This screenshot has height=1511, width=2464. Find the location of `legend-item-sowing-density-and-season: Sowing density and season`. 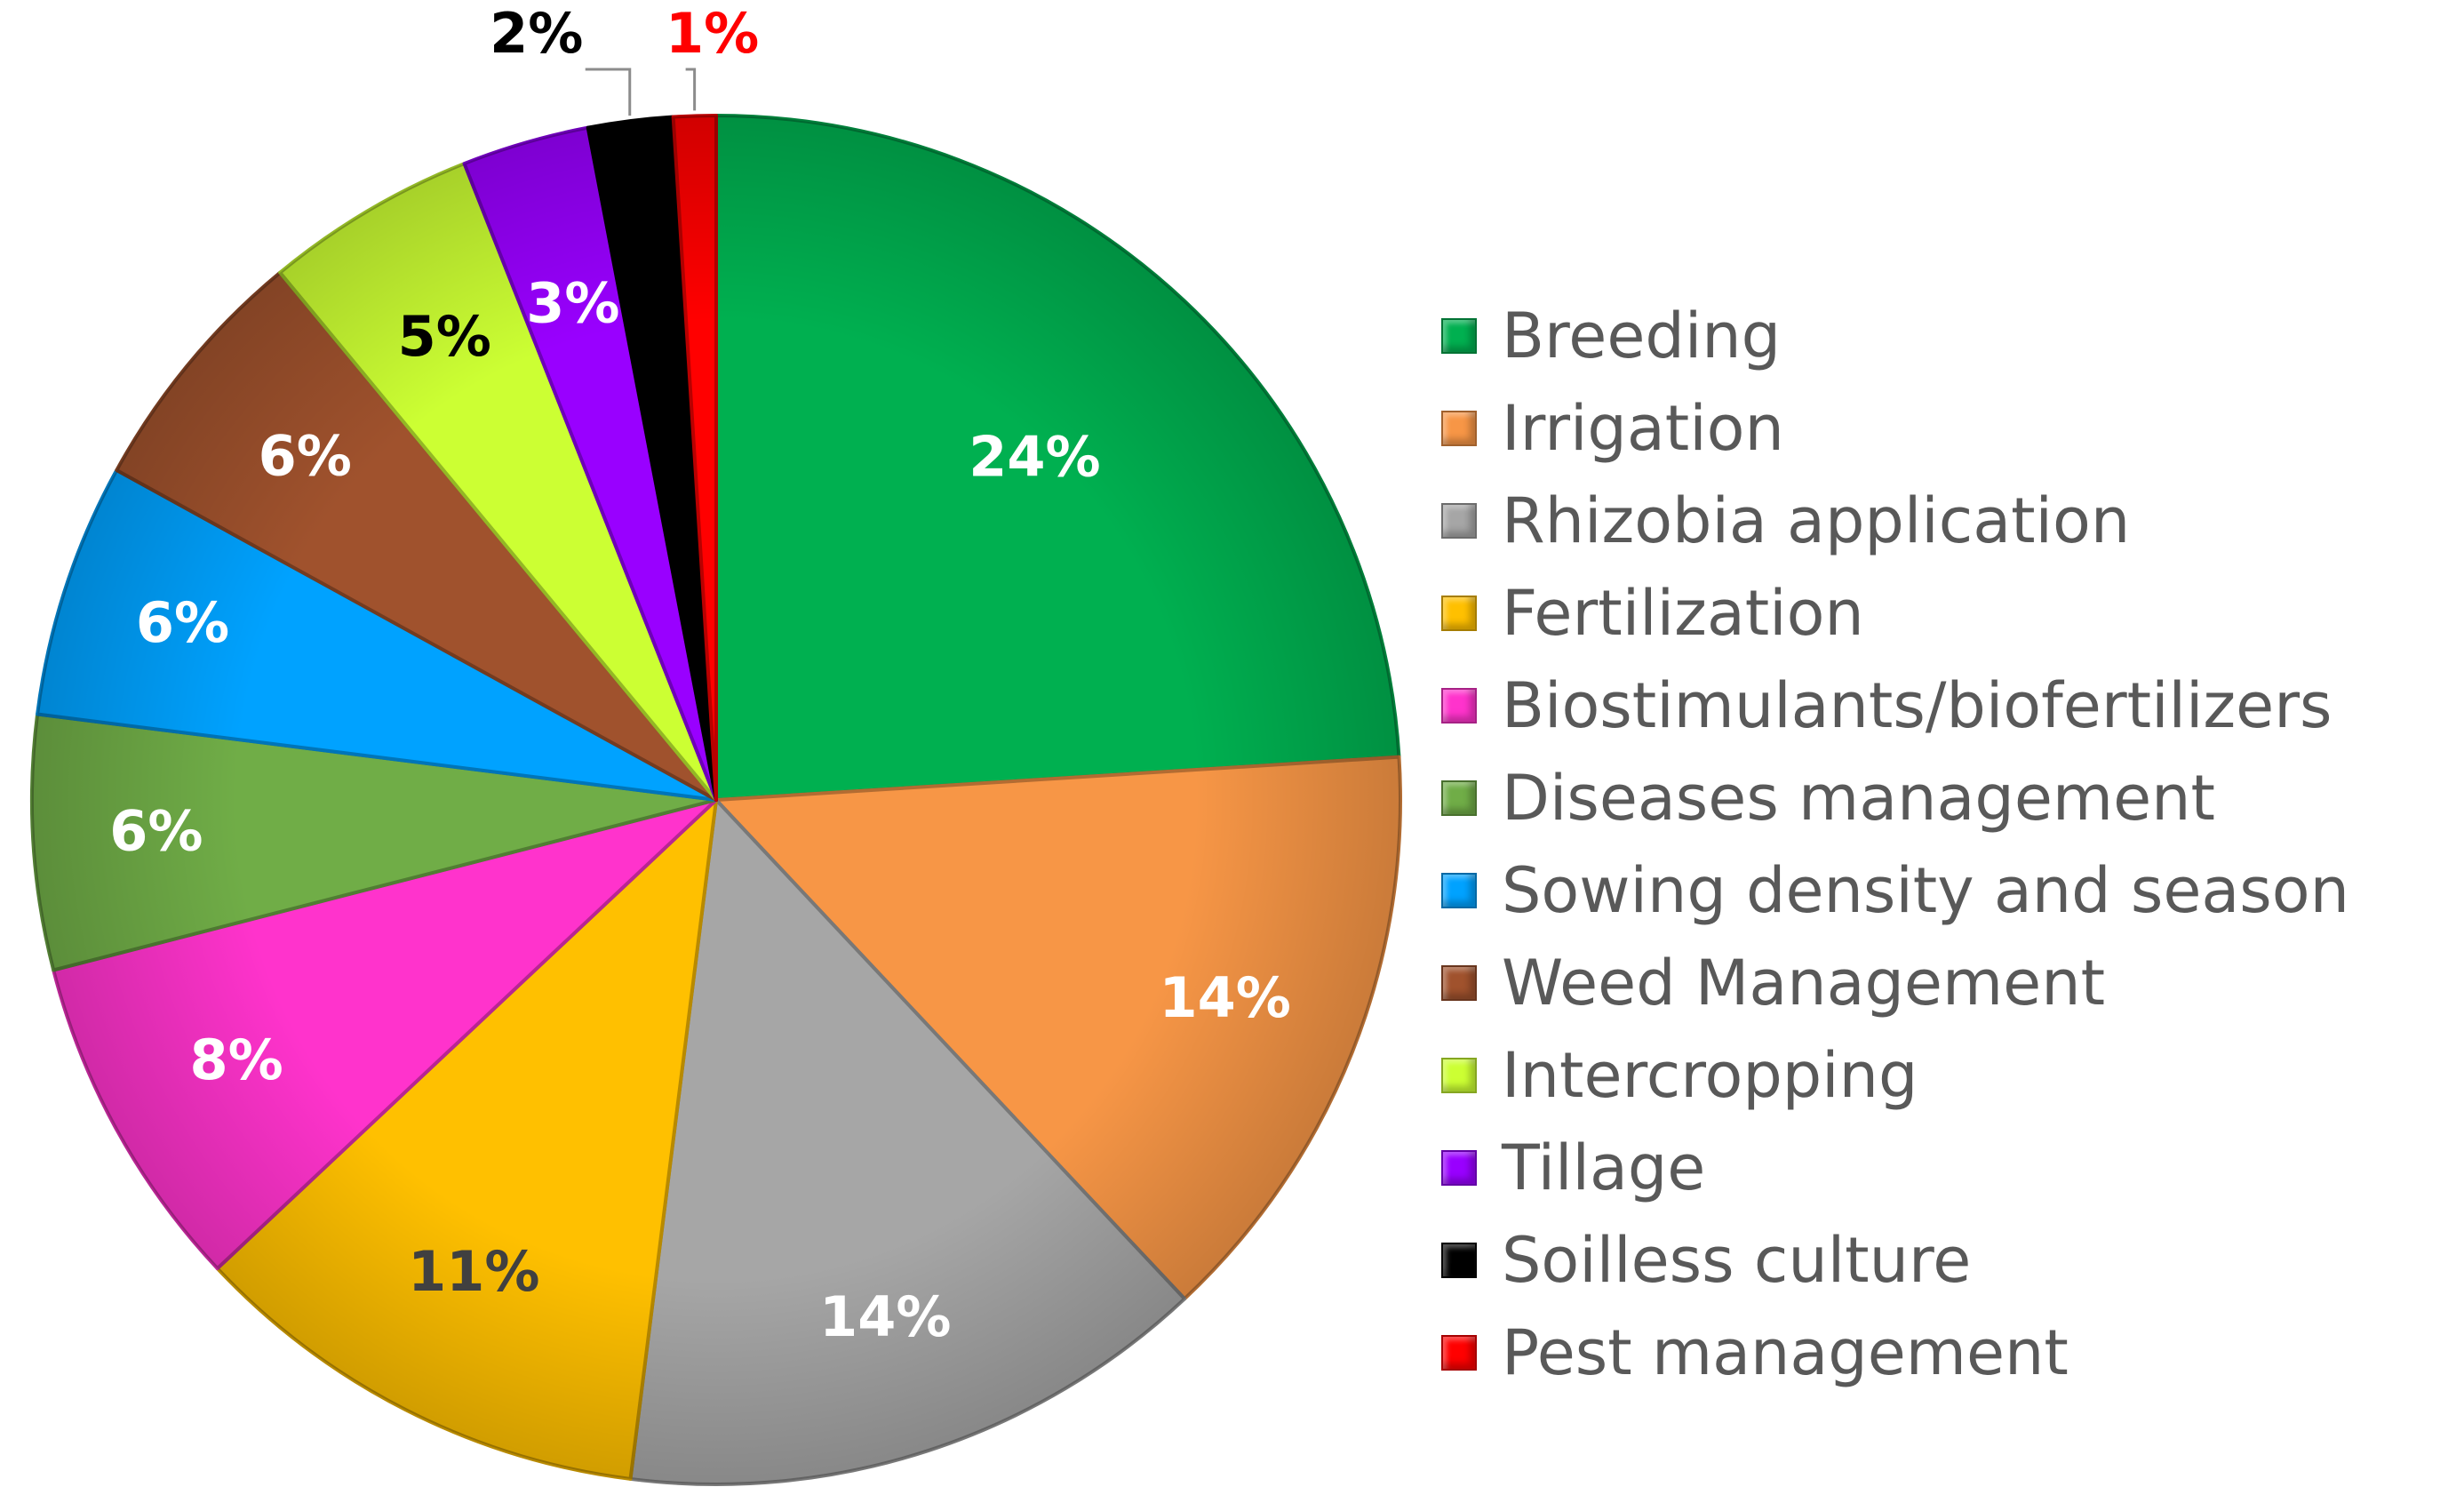

legend-item-sowing-density-and-season: Sowing density and season is located at coordinates (1895, 890).